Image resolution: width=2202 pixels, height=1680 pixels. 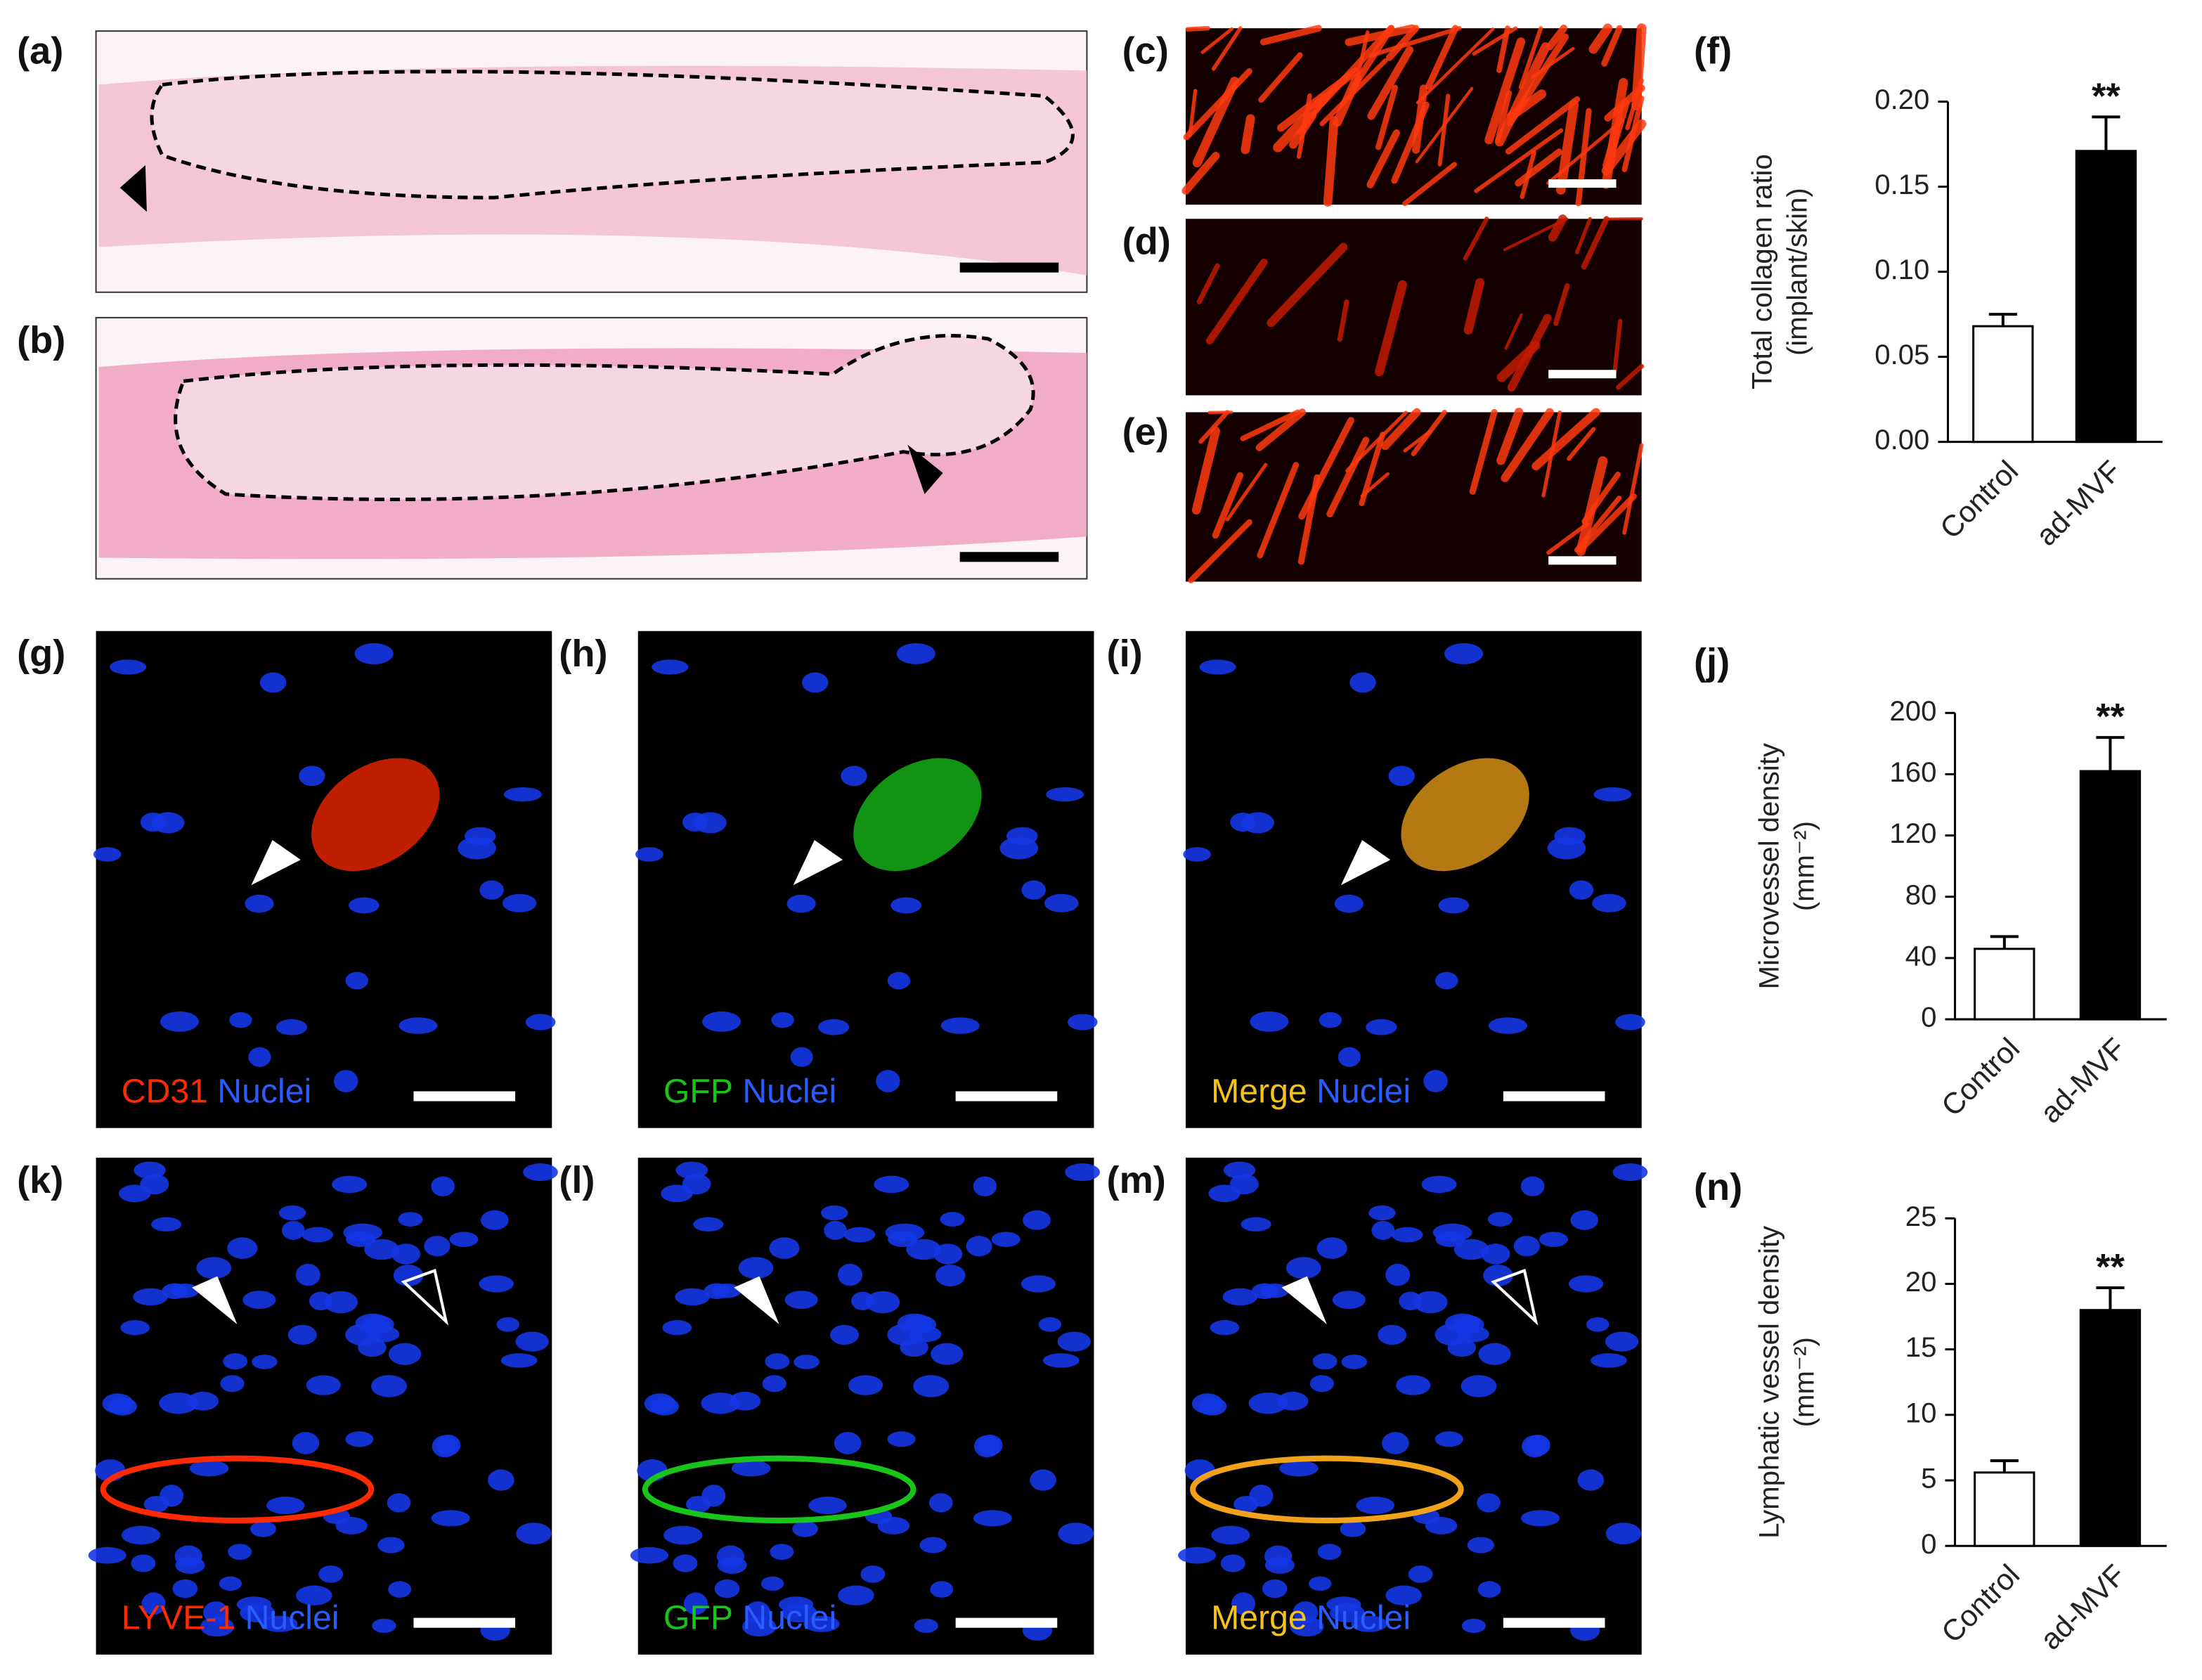 I want to click on y-tick-label: 10, so click(x=1921, y=1412).